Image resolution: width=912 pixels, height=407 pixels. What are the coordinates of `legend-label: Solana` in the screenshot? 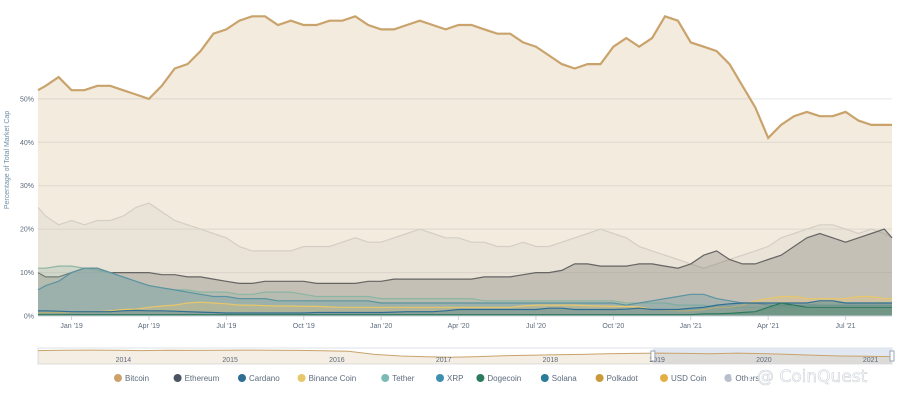 It's located at (564, 378).